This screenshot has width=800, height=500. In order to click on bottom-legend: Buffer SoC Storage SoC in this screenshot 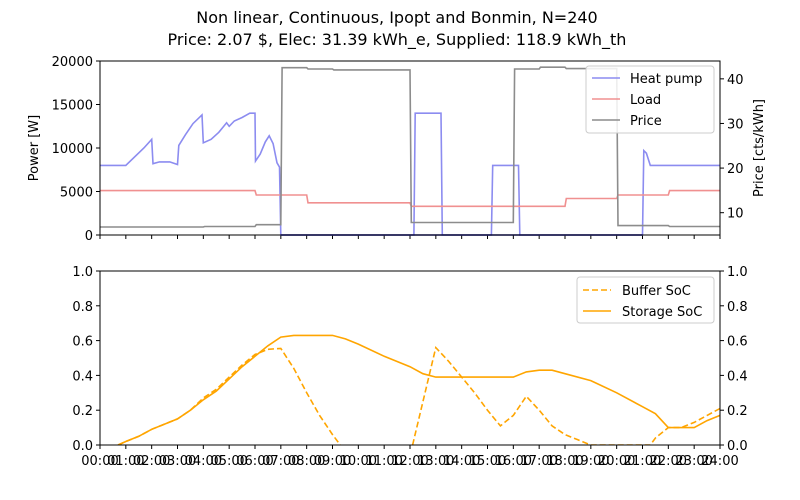, I will do `click(645, 300)`.